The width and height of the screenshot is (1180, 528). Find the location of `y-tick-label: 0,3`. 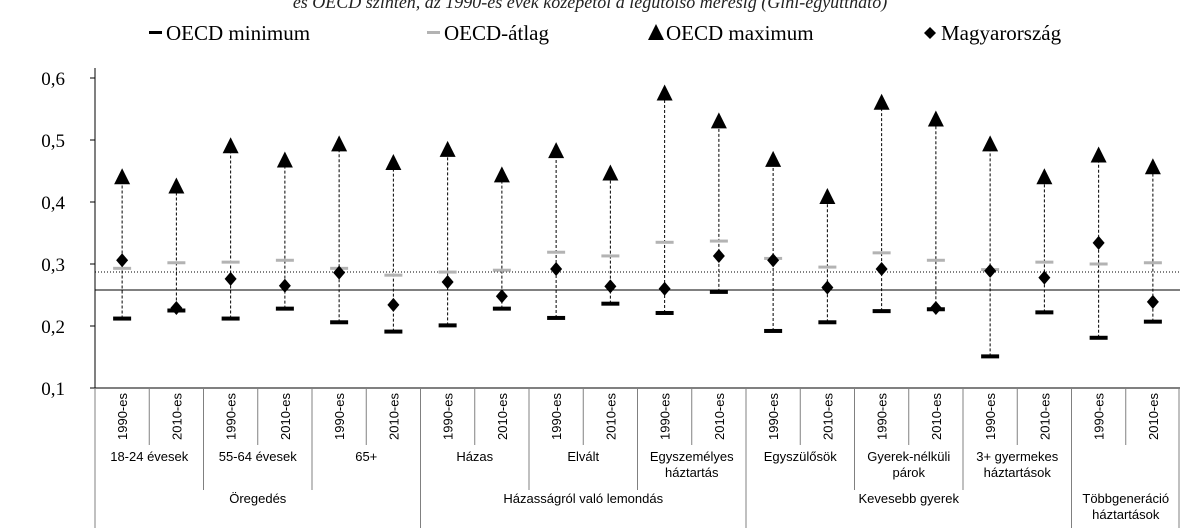

y-tick-label: 0,3 is located at coordinates (53, 265).